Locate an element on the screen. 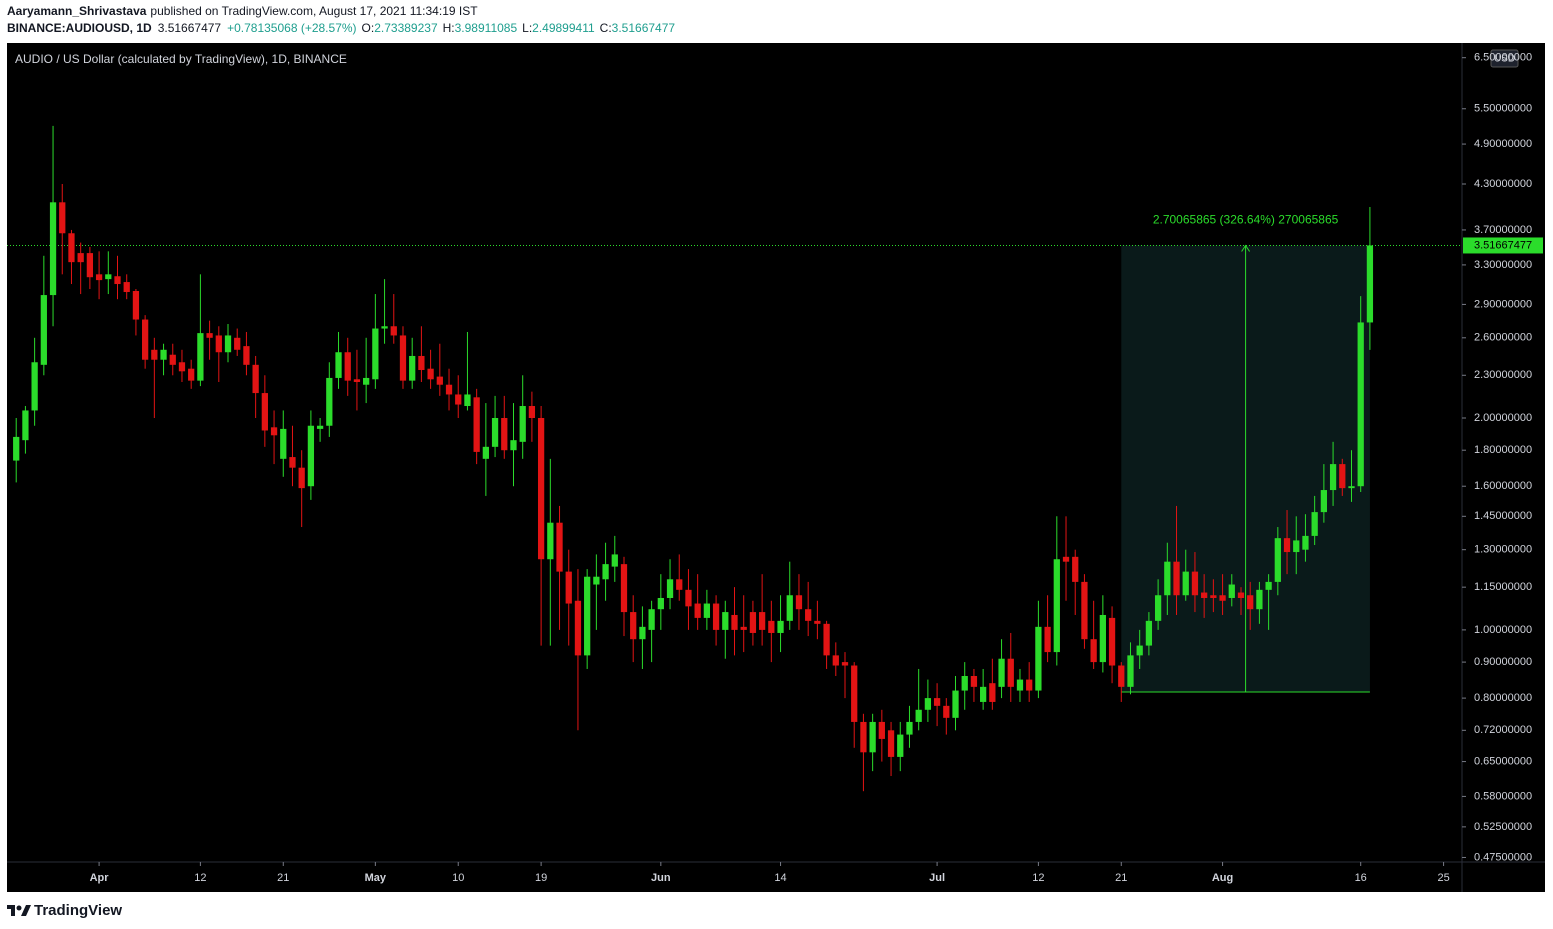  header-change: +0.78135068 (+28.57%) is located at coordinates (291, 28).